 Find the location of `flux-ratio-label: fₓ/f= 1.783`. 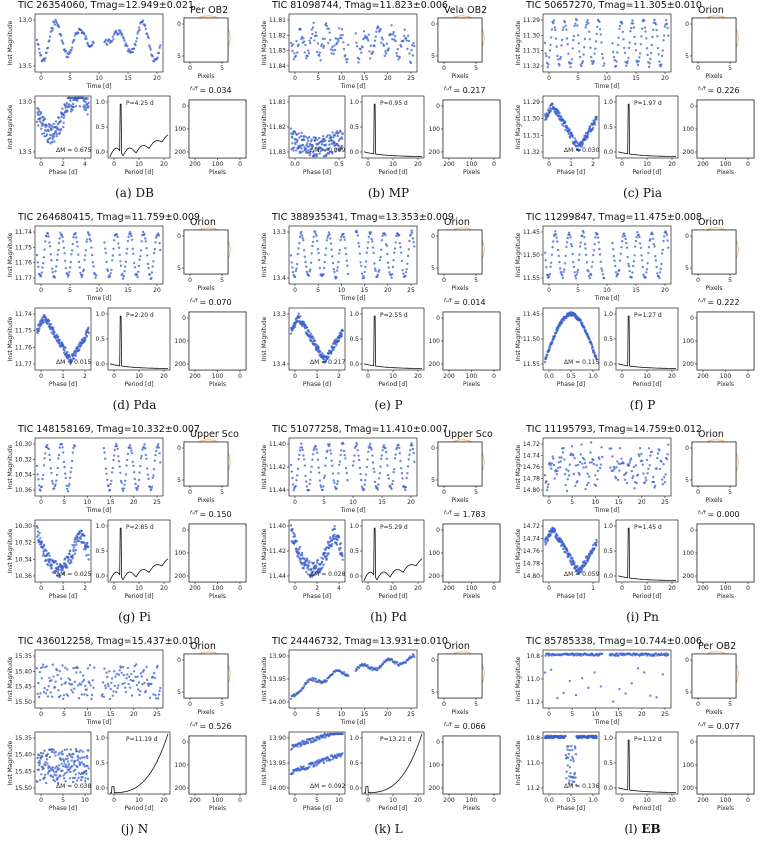

flux-ratio-label: fₓ/f= 1.783 is located at coordinates (465, 514).